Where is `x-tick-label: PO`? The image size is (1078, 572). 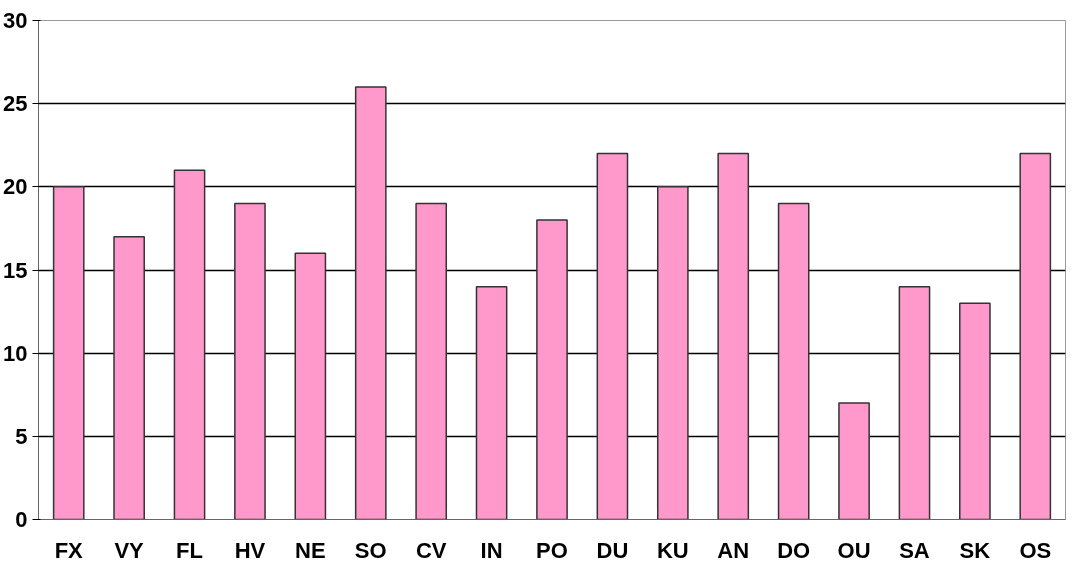
x-tick-label: PO is located at coordinates (552, 550).